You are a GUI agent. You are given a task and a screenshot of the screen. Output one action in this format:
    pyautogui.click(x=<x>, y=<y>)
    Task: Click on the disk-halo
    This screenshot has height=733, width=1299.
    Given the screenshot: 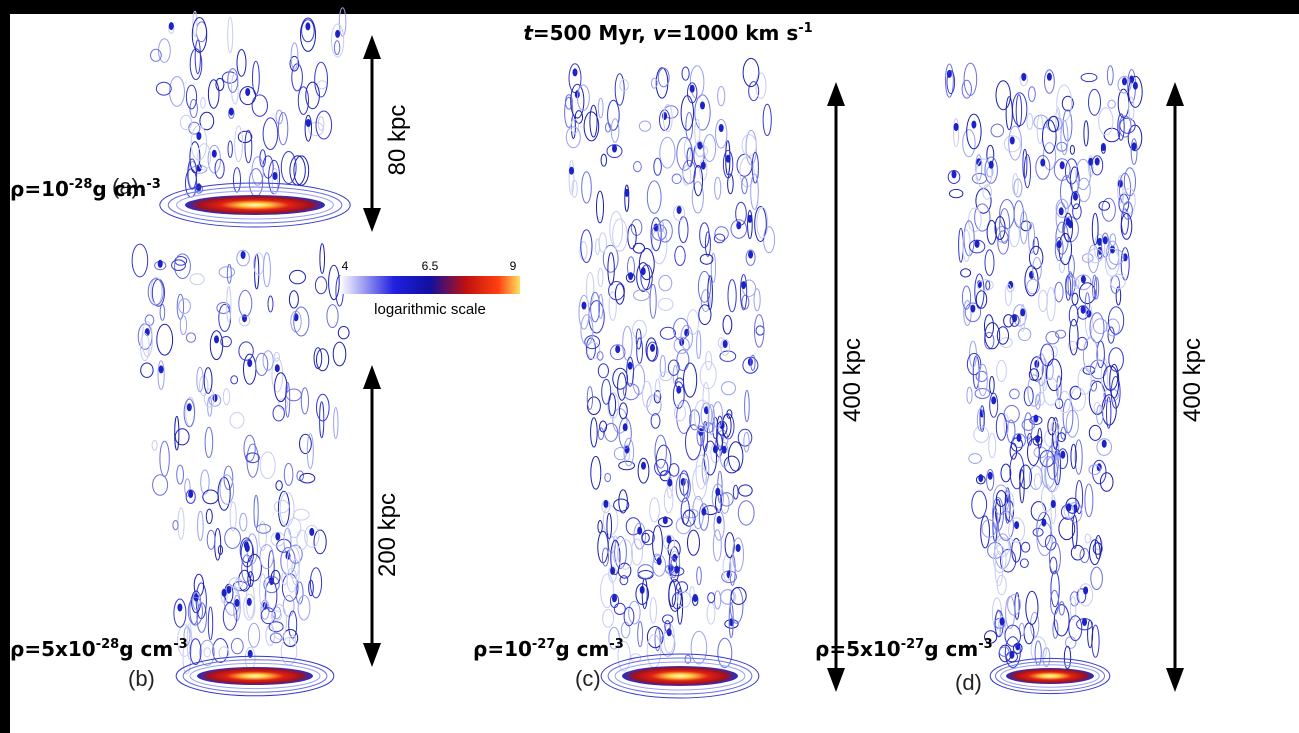 What is the action you would take?
    pyautogui.click(x=680, y=676)
    